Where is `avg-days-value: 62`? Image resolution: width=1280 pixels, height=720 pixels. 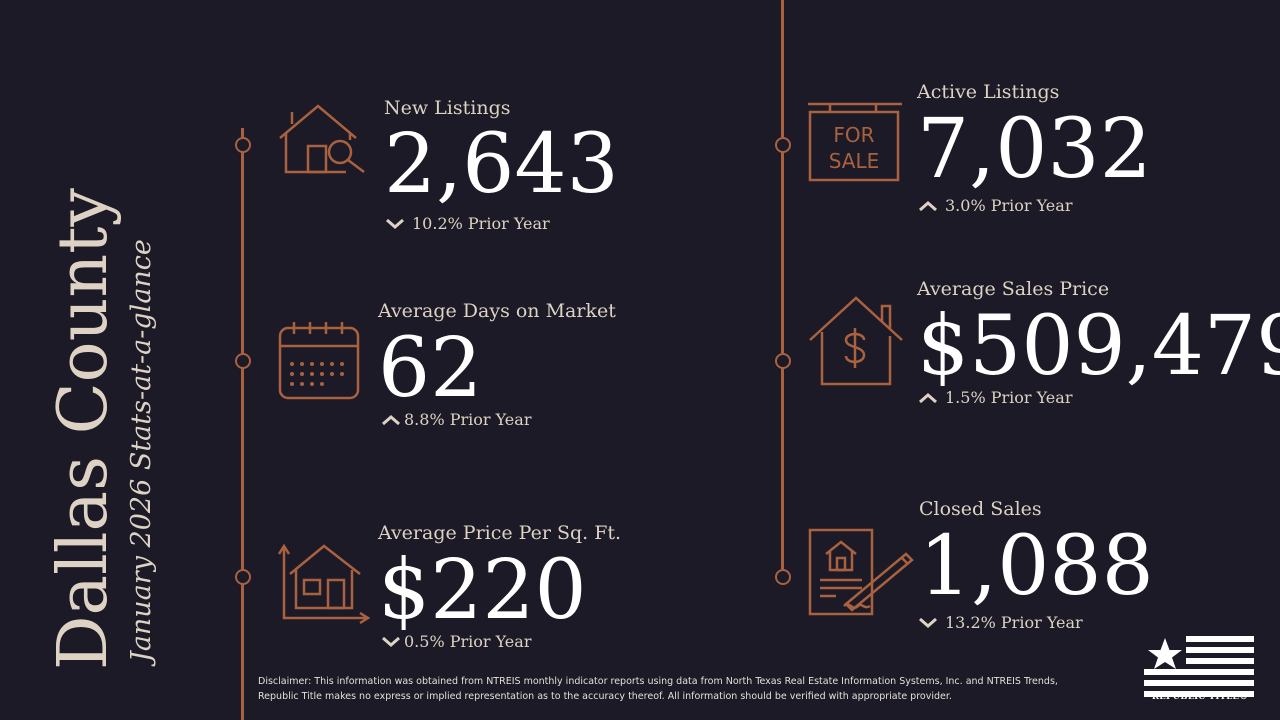 avg-days-value: 62 is located at coordinates (430, 368).